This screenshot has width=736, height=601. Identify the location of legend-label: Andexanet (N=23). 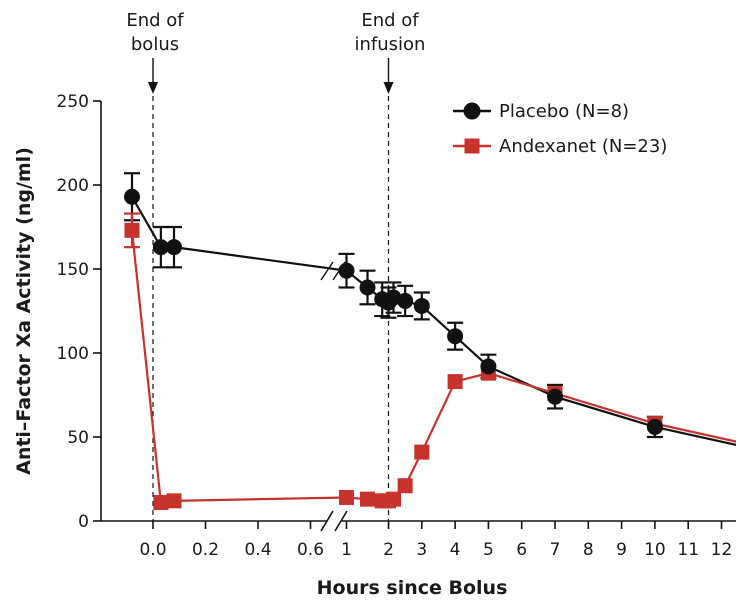
(583, 146).